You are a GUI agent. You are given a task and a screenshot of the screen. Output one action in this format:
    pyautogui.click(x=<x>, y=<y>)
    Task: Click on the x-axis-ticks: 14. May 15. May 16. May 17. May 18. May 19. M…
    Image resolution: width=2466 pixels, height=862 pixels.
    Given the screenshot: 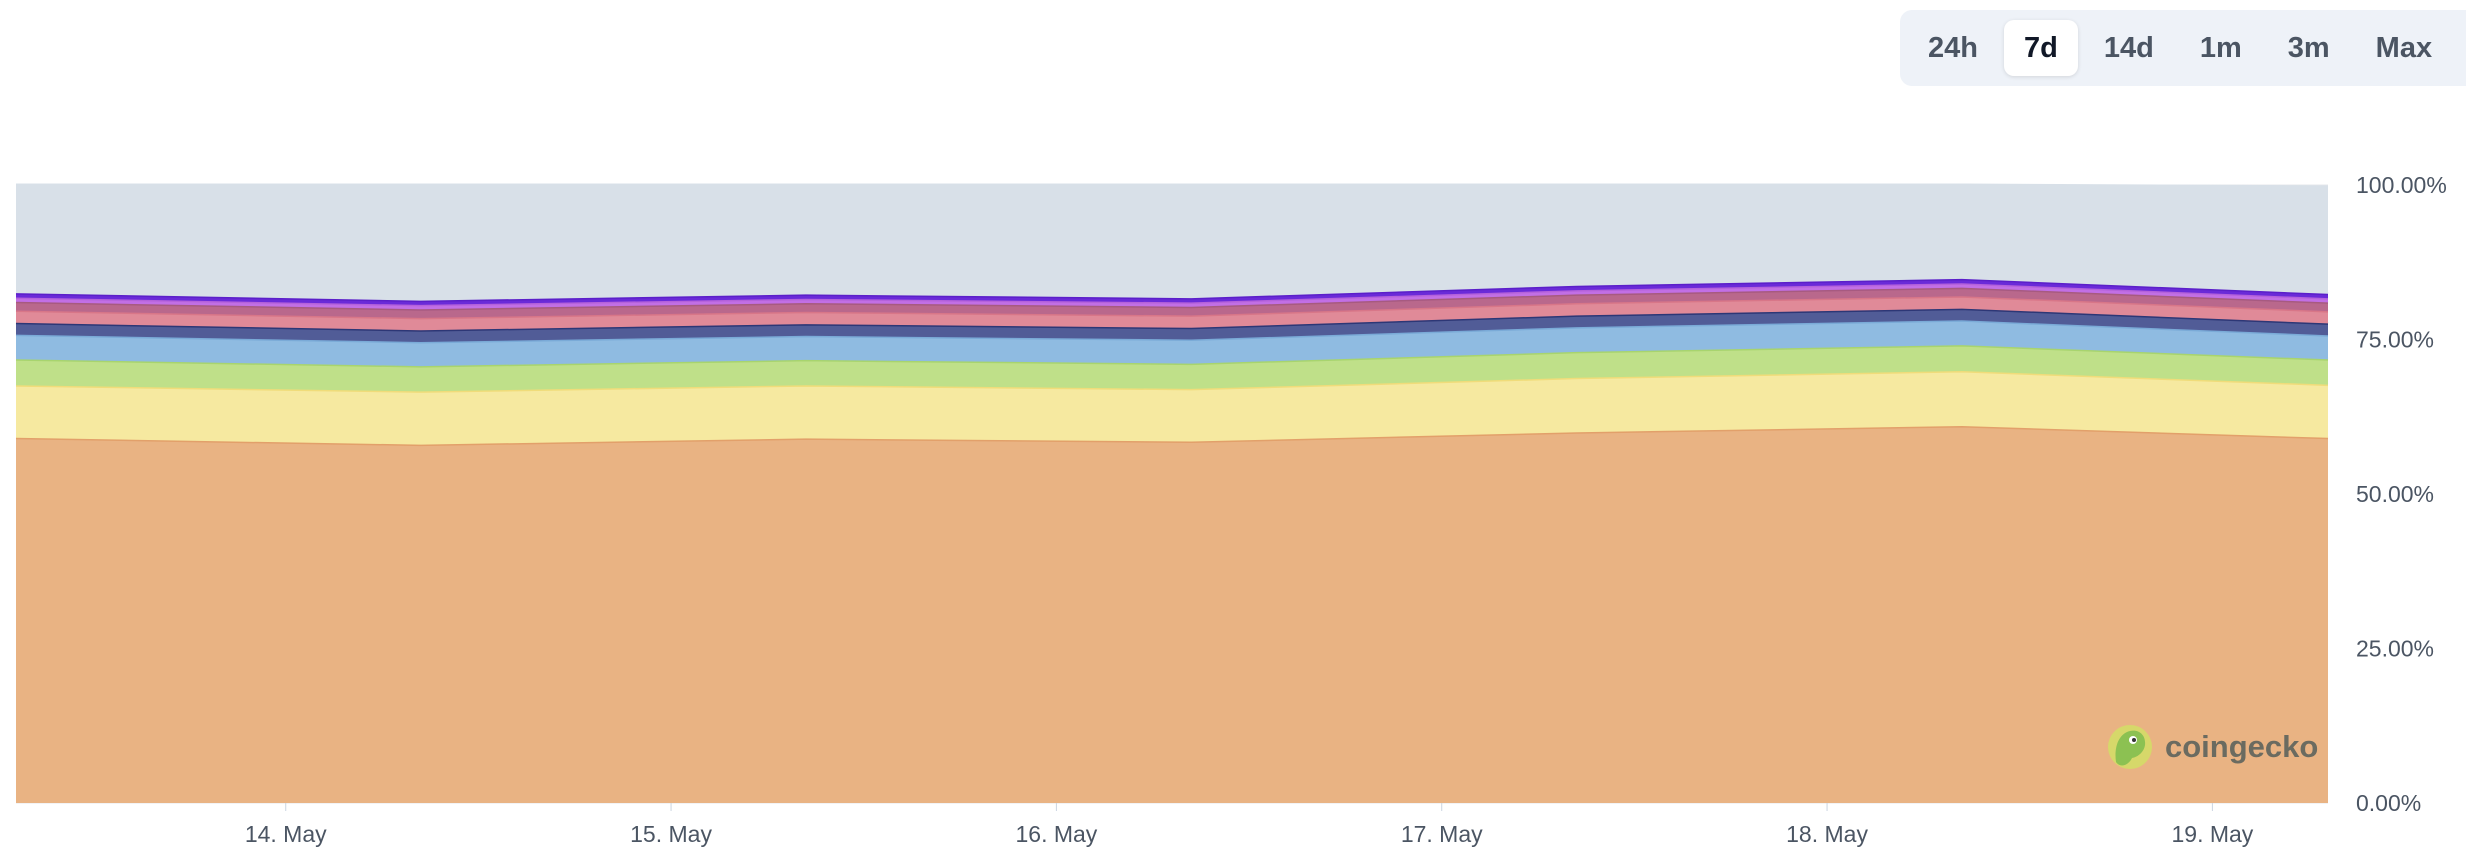 What is the action you would take?
    pyautogui.click(x=1249, y=825)
    